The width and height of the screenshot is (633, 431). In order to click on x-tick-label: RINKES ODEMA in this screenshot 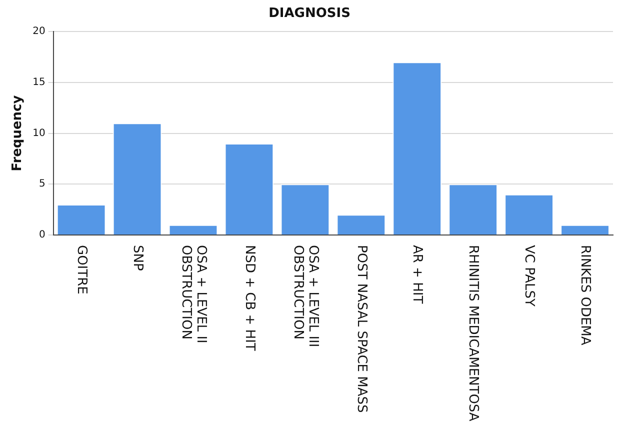, I will do `click(585, 295)`.